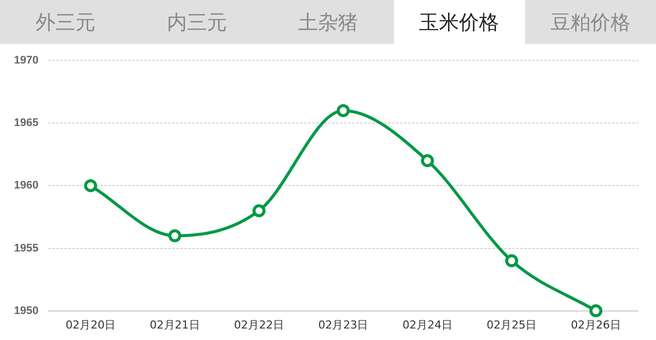  I want to click on text: 土杂猪, so click(328, 22).